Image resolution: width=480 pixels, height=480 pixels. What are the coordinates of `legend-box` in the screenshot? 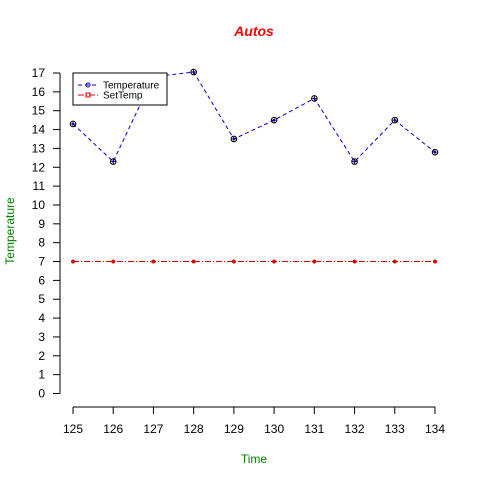 It's located at (120, 89).